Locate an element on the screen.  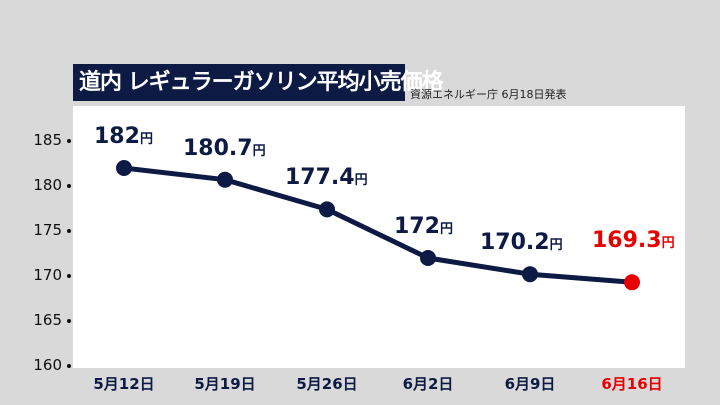
y-tick-label: 170 is located at coordinates (47, 275).